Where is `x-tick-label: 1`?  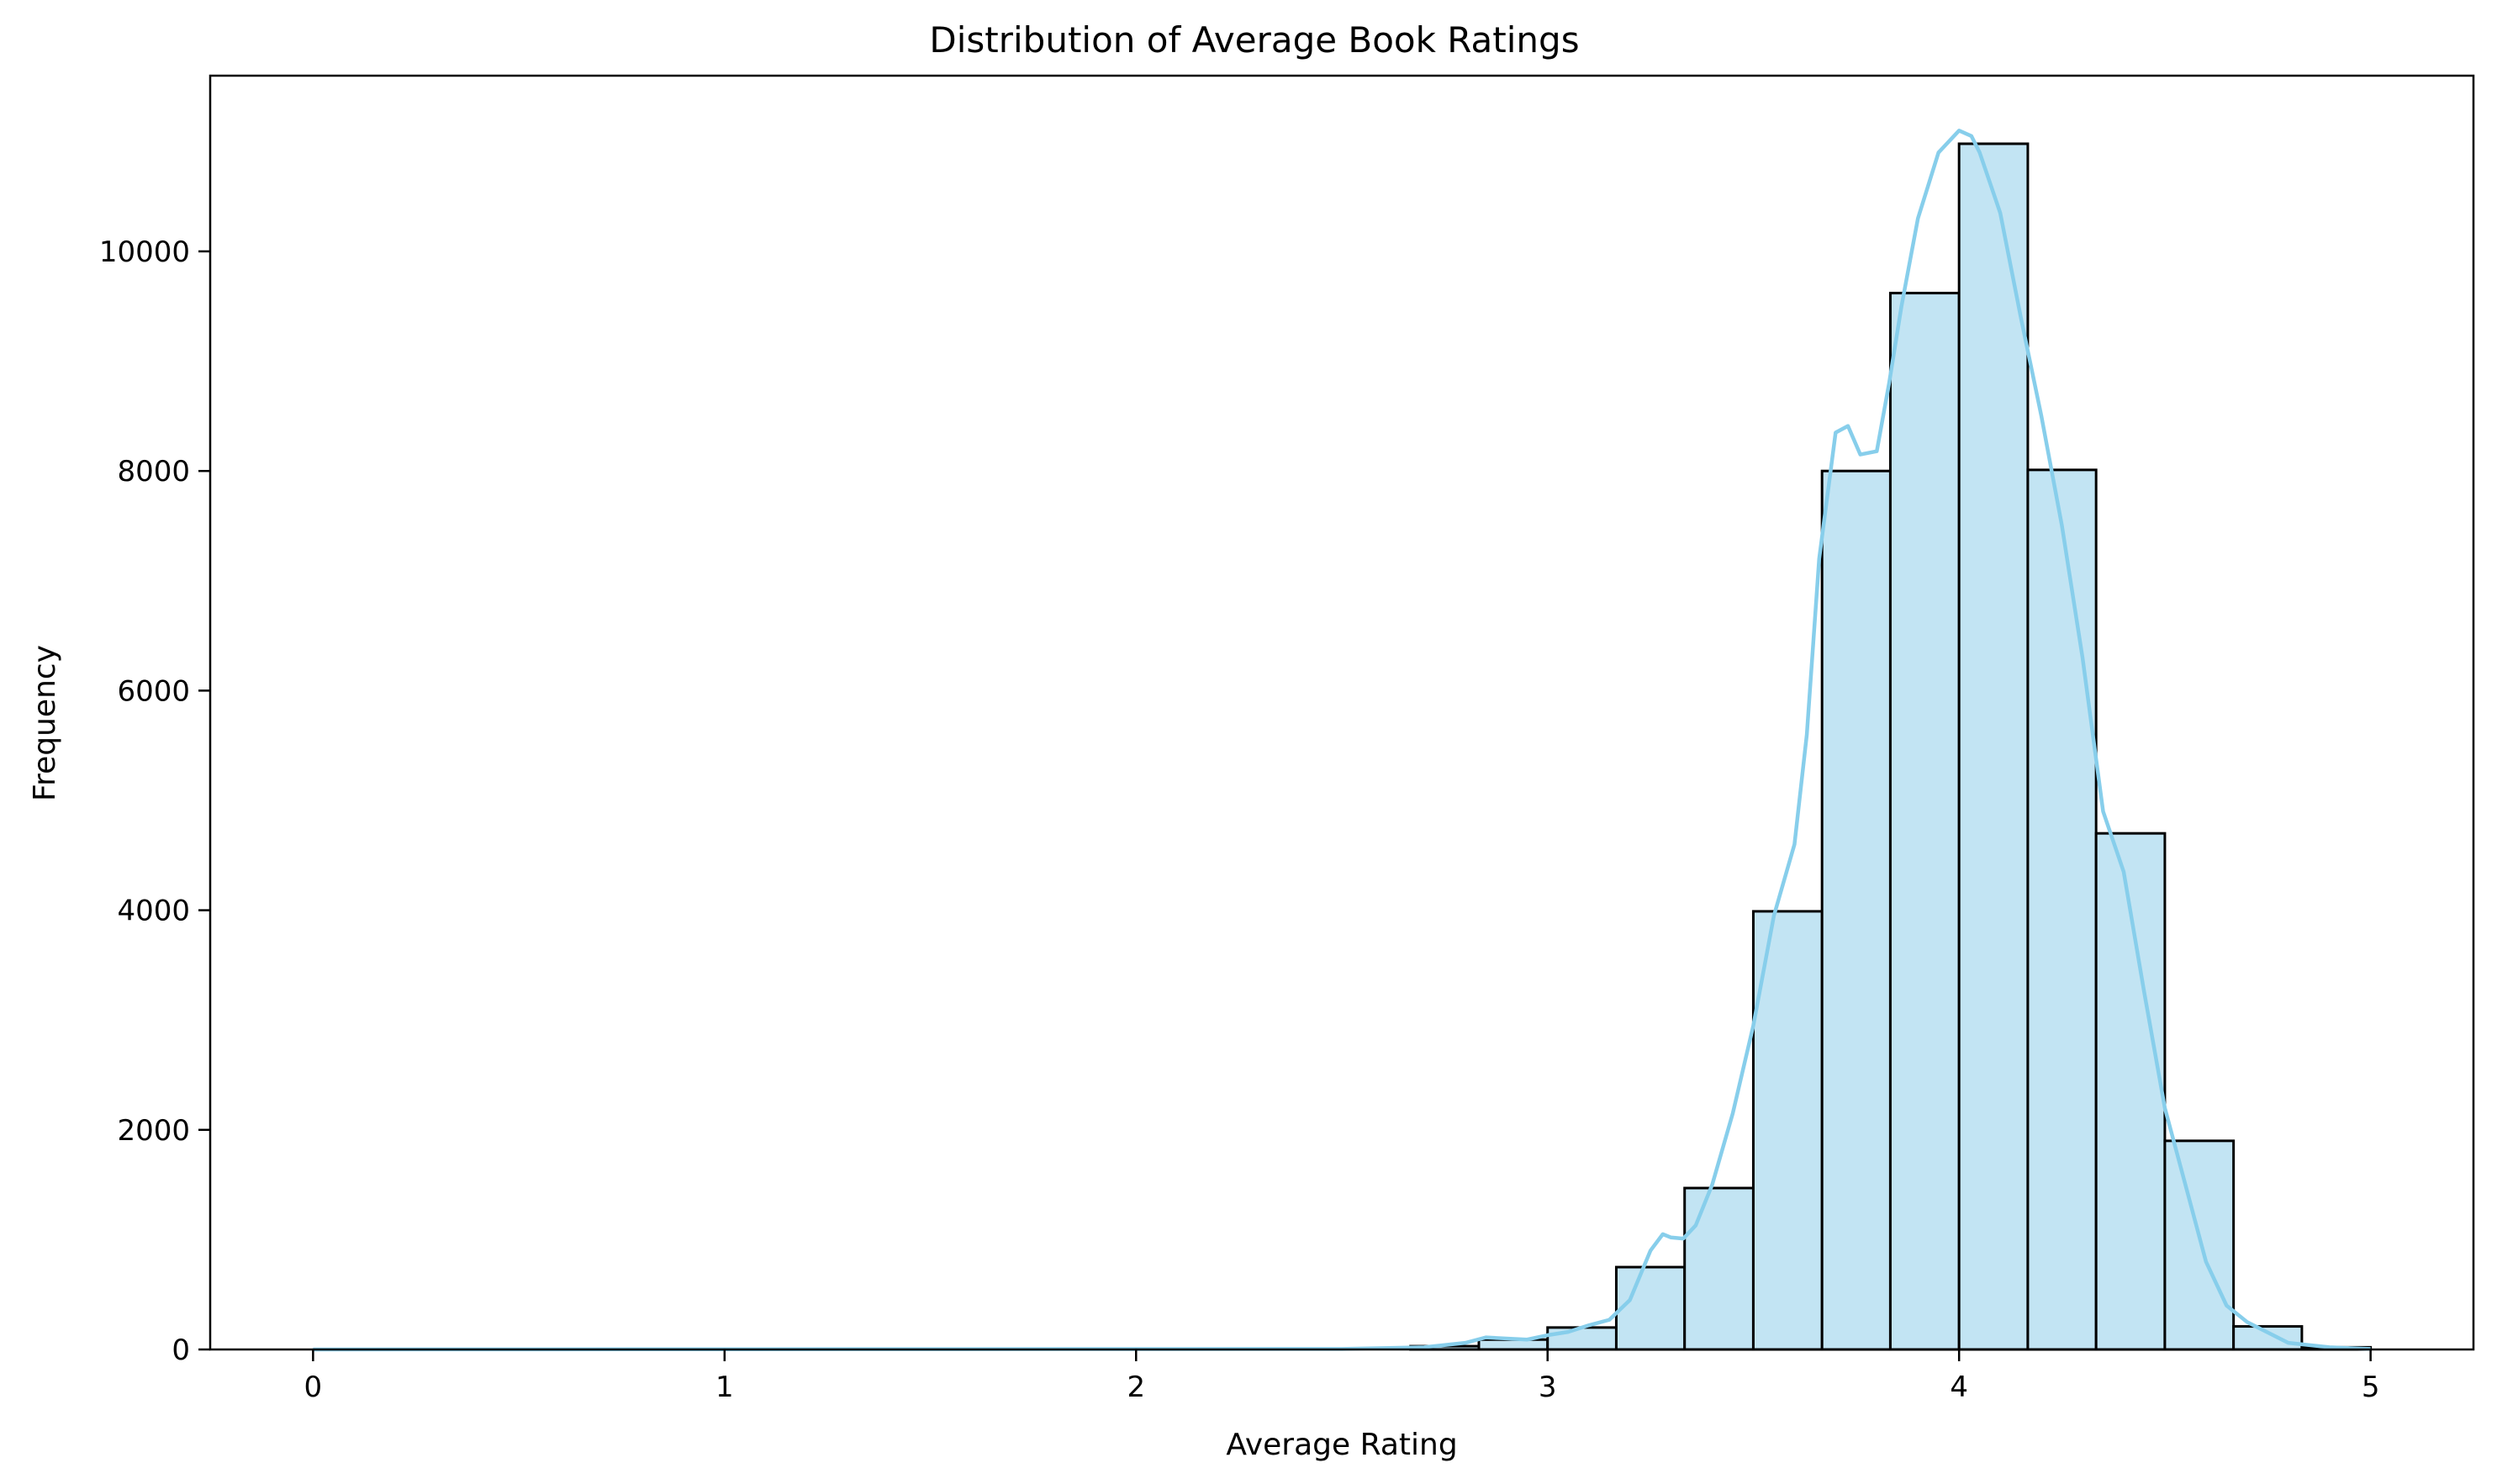
x-tick-label: 1 is located at coordinates (724, 1387).